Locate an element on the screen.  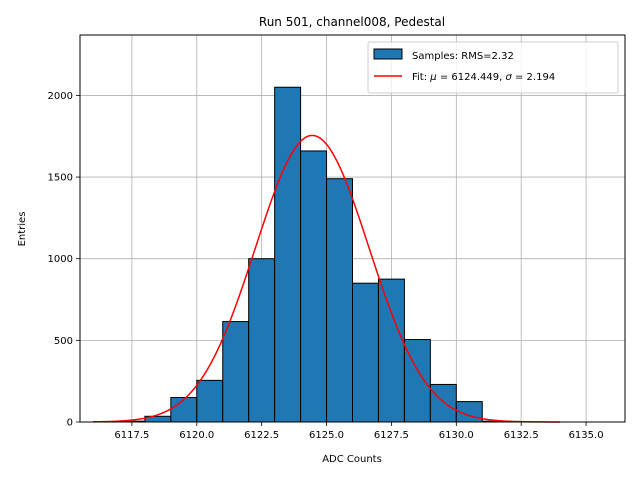
y-tick-label: 1500 is located at coordinates (60, 178).